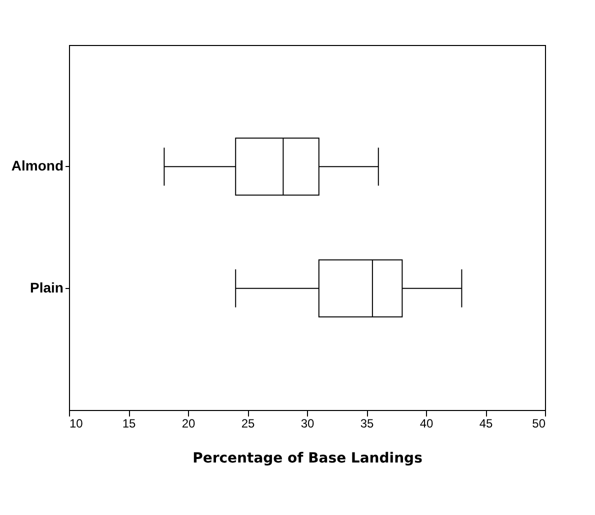  What do you see at coordinates (367, 423) in the screenshot?
I see `x-tick-label: 35` at bounding box center [367, 423].